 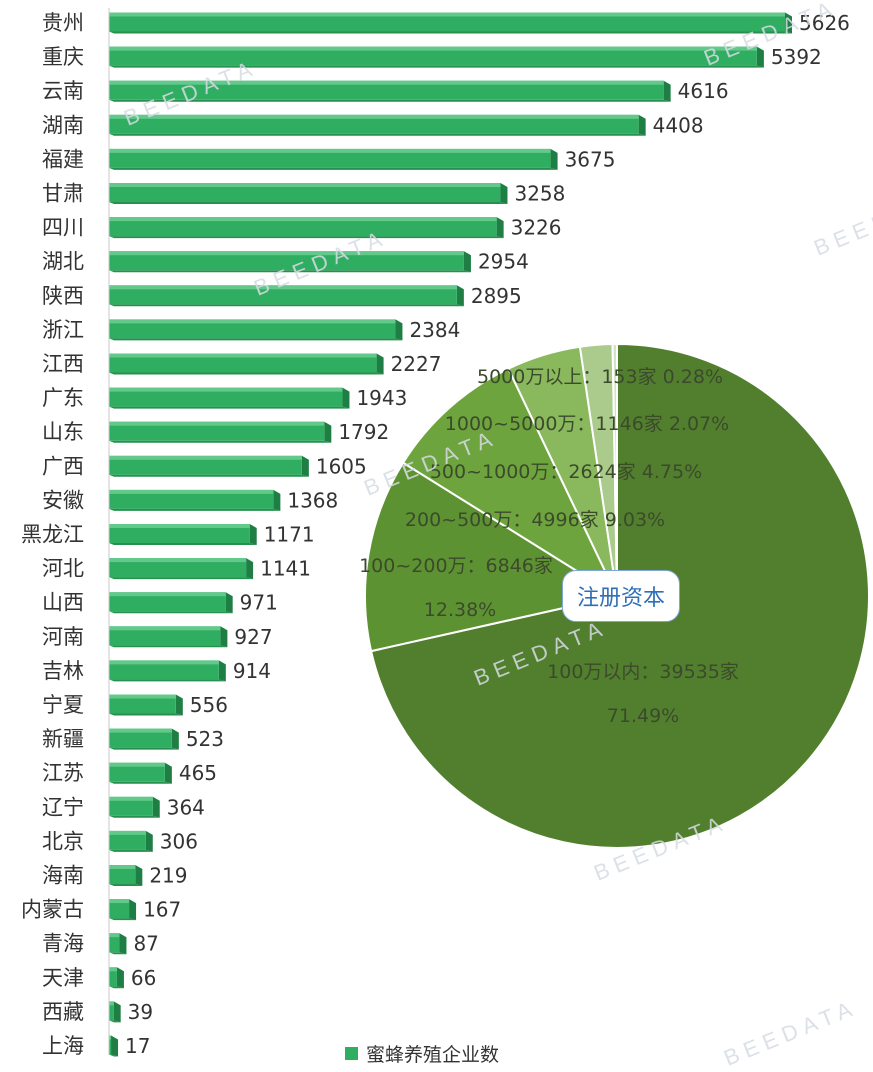 What do you see at coordinates (63, 841) in the screenshot?
I see `category-label: 北京` at bounding box center [63, 841].